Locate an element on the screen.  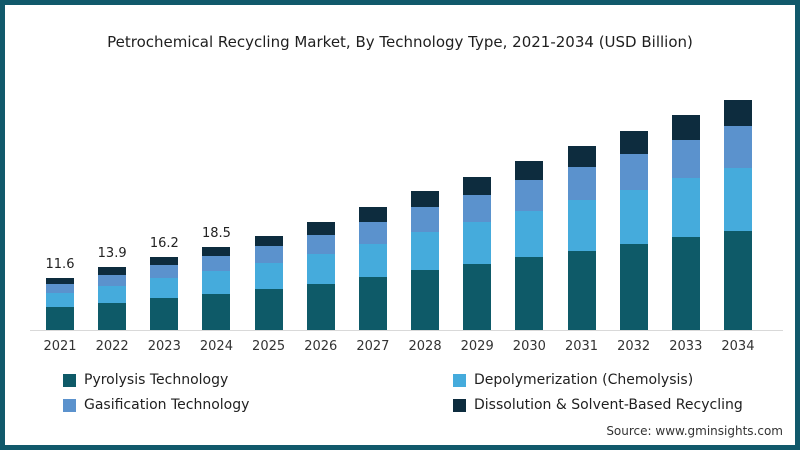
bar-2027 is located at coordinates (372, 268).